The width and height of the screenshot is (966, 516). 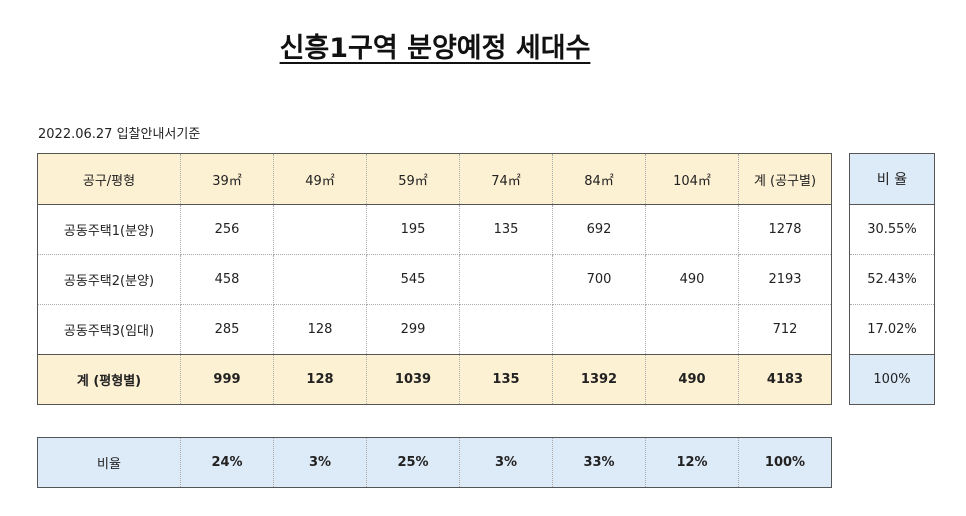 I want to click on share-cell: 12%, so click(x=692, y=462).